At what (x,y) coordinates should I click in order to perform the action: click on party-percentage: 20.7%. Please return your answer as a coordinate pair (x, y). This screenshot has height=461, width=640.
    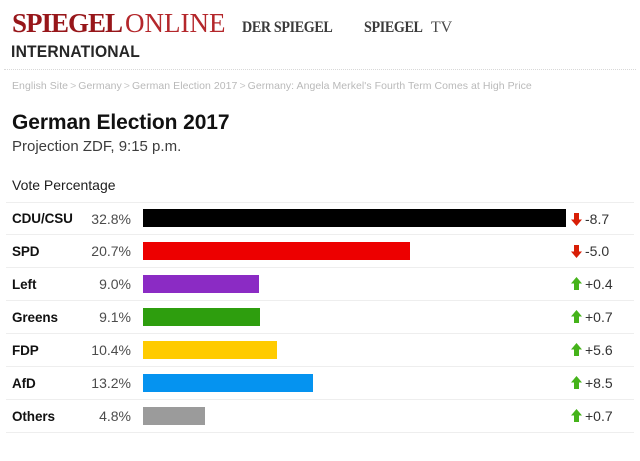
    Looking at the image, I should click on (111, 251).